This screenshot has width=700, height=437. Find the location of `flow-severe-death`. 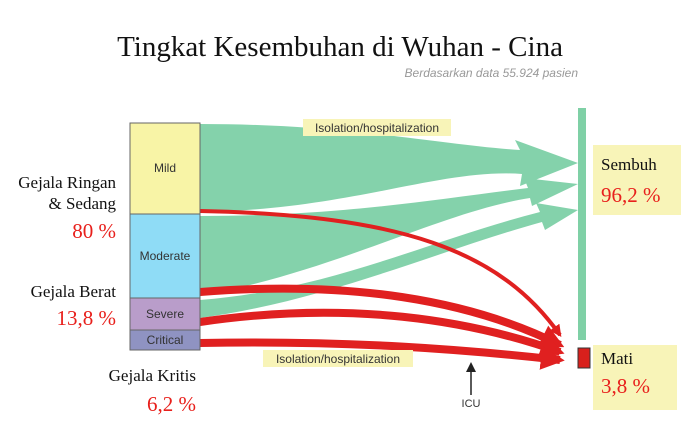

flow-severe-death is located at coordinates (382, 316).